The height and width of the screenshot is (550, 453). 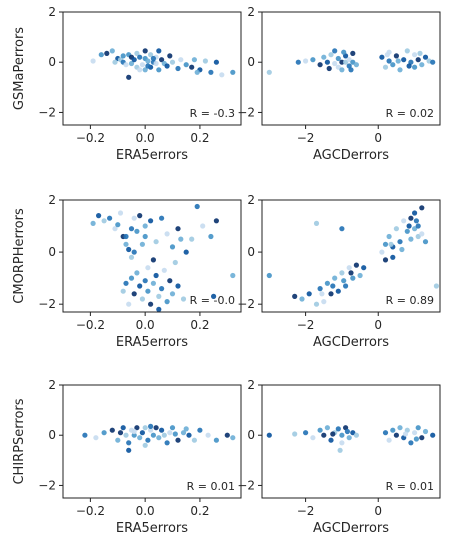 I want to click on y-axis-label: CMORPHerrors, so click(x=19, y=256).